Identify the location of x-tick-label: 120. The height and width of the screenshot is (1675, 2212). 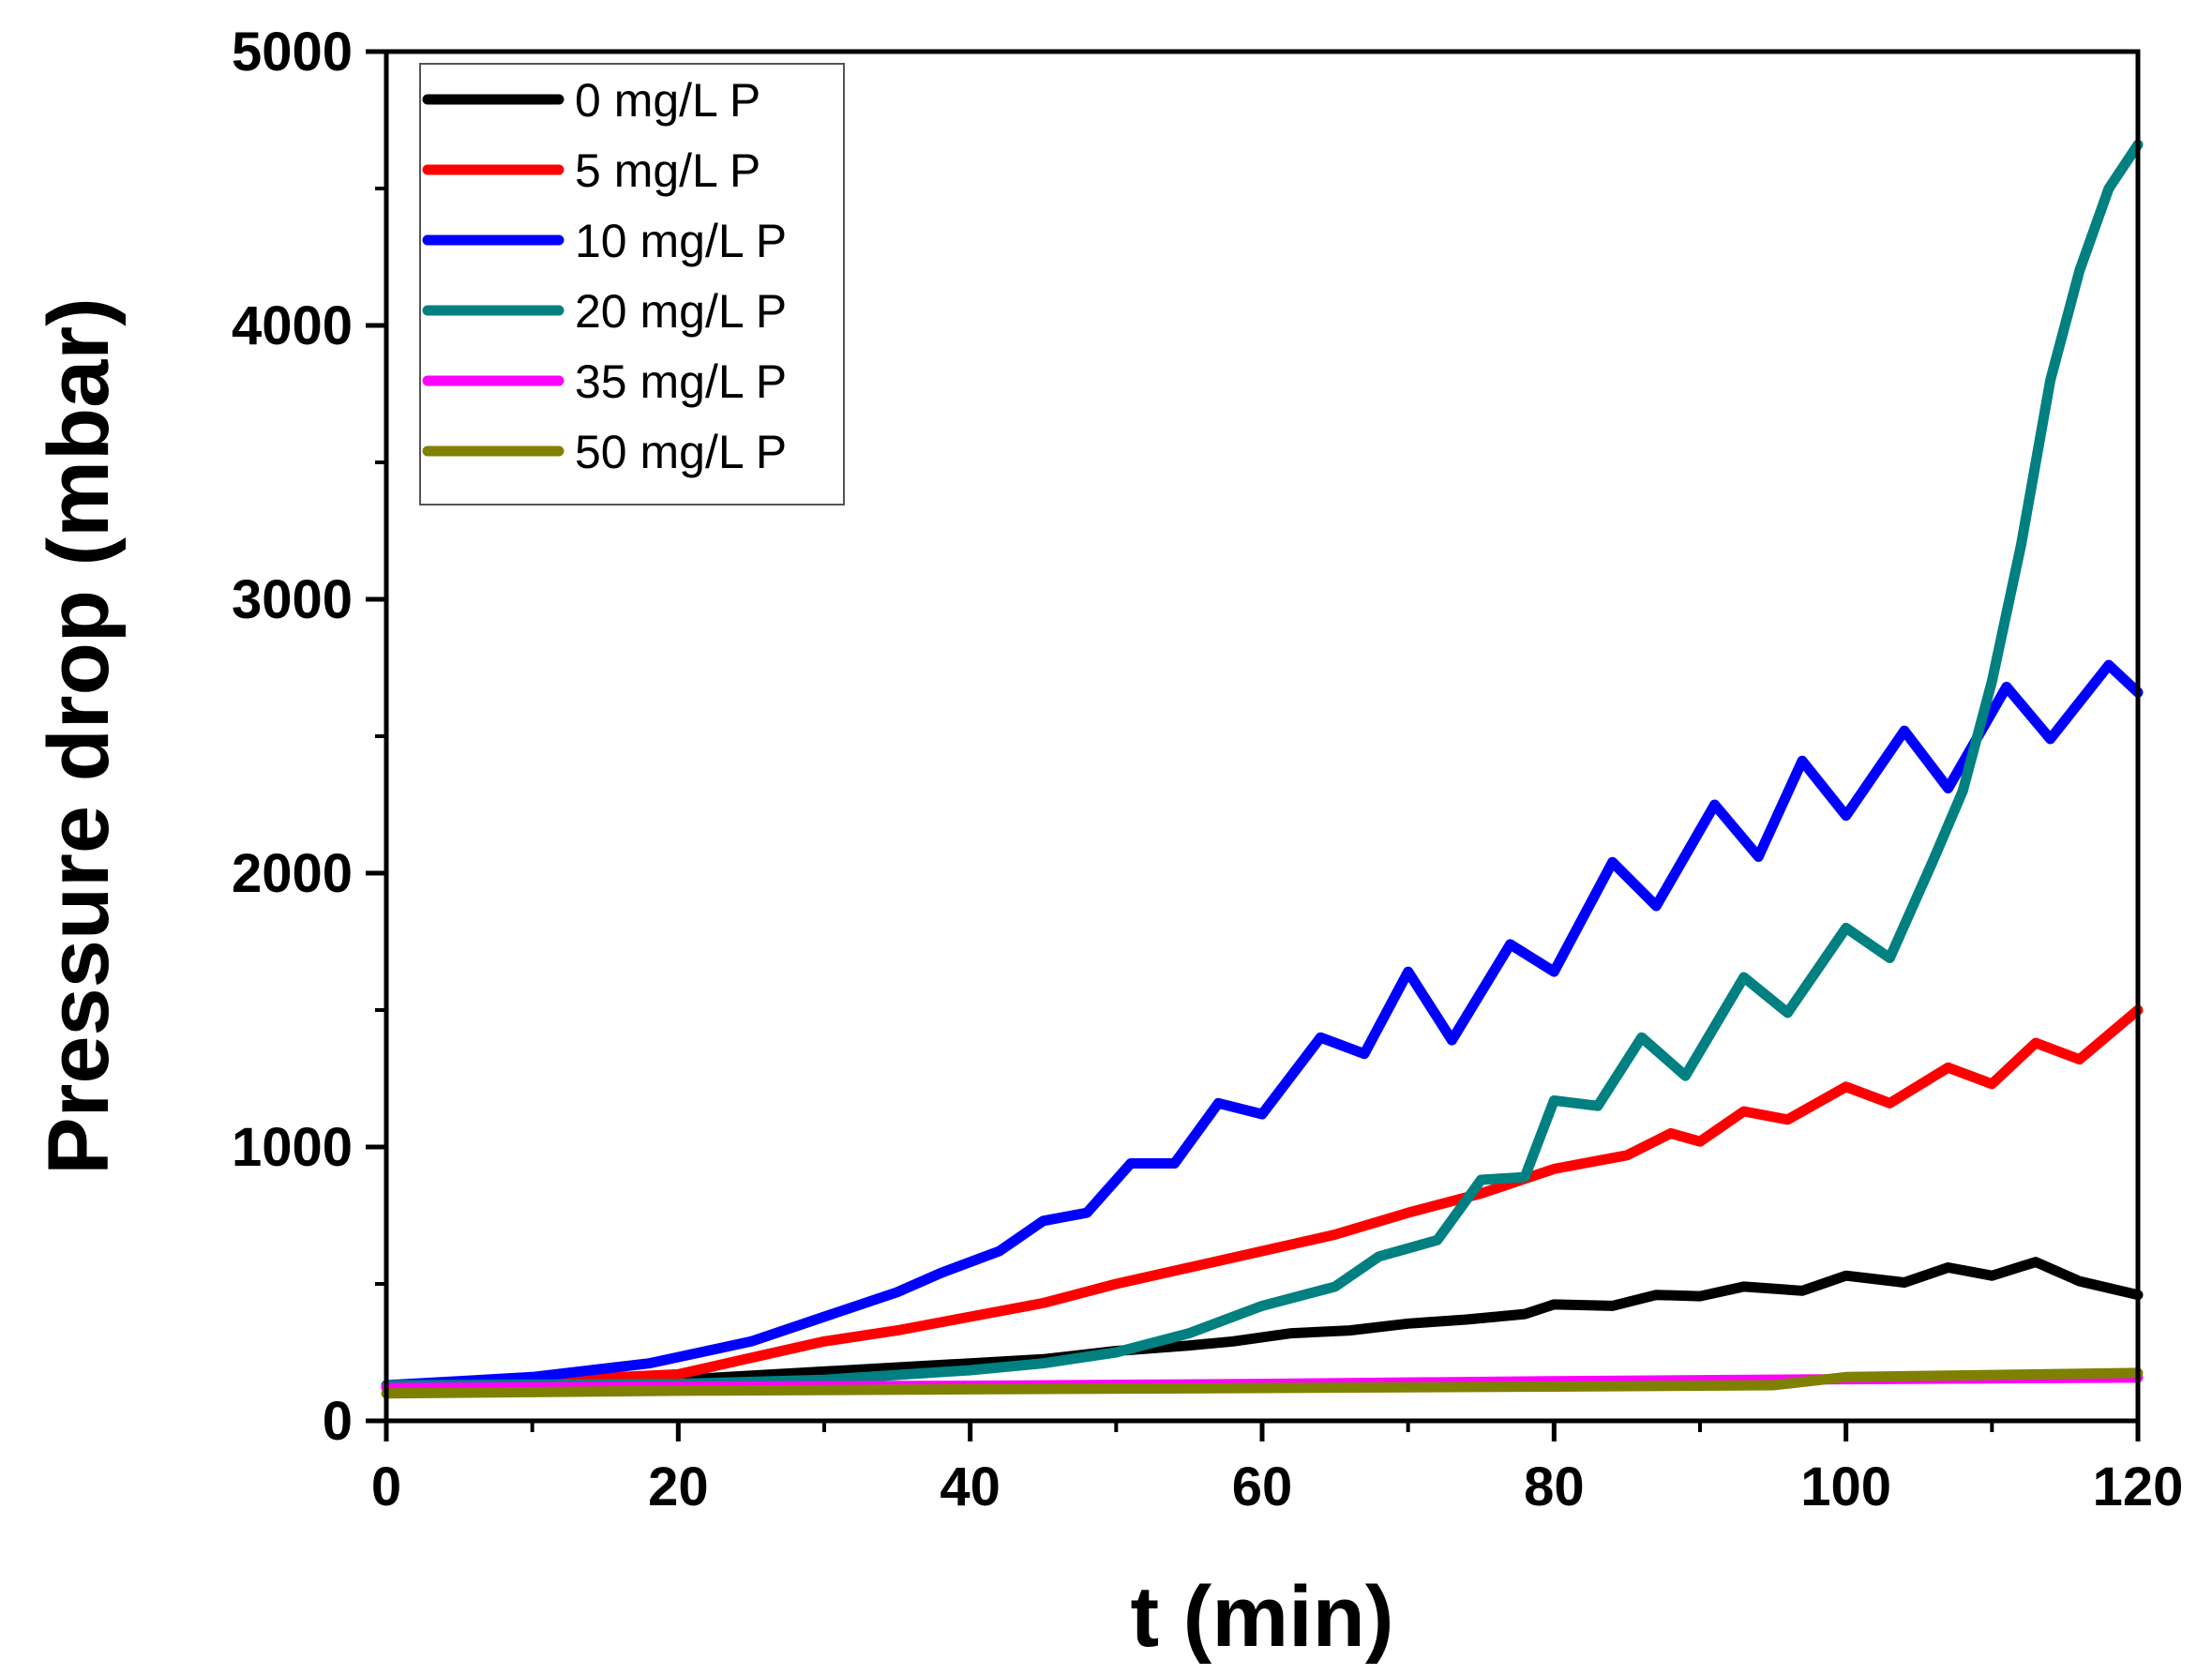
(2138, 1487).